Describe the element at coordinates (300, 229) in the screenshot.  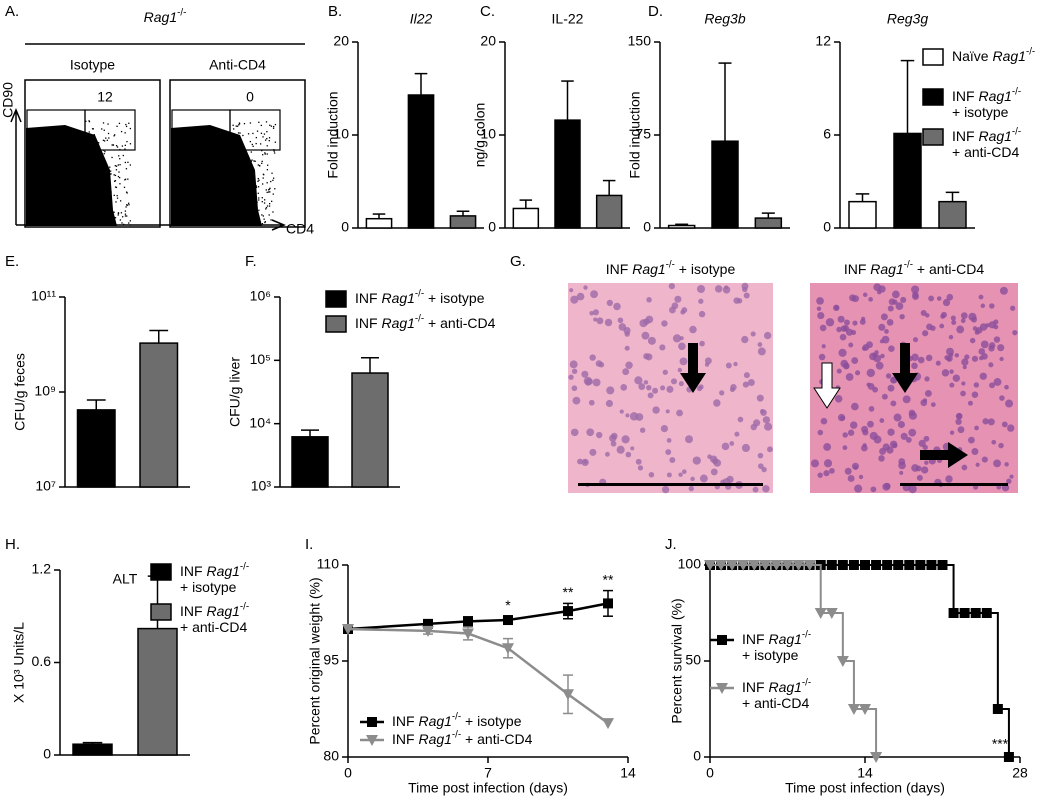
I see `x-axis-label: CD4` at that location.